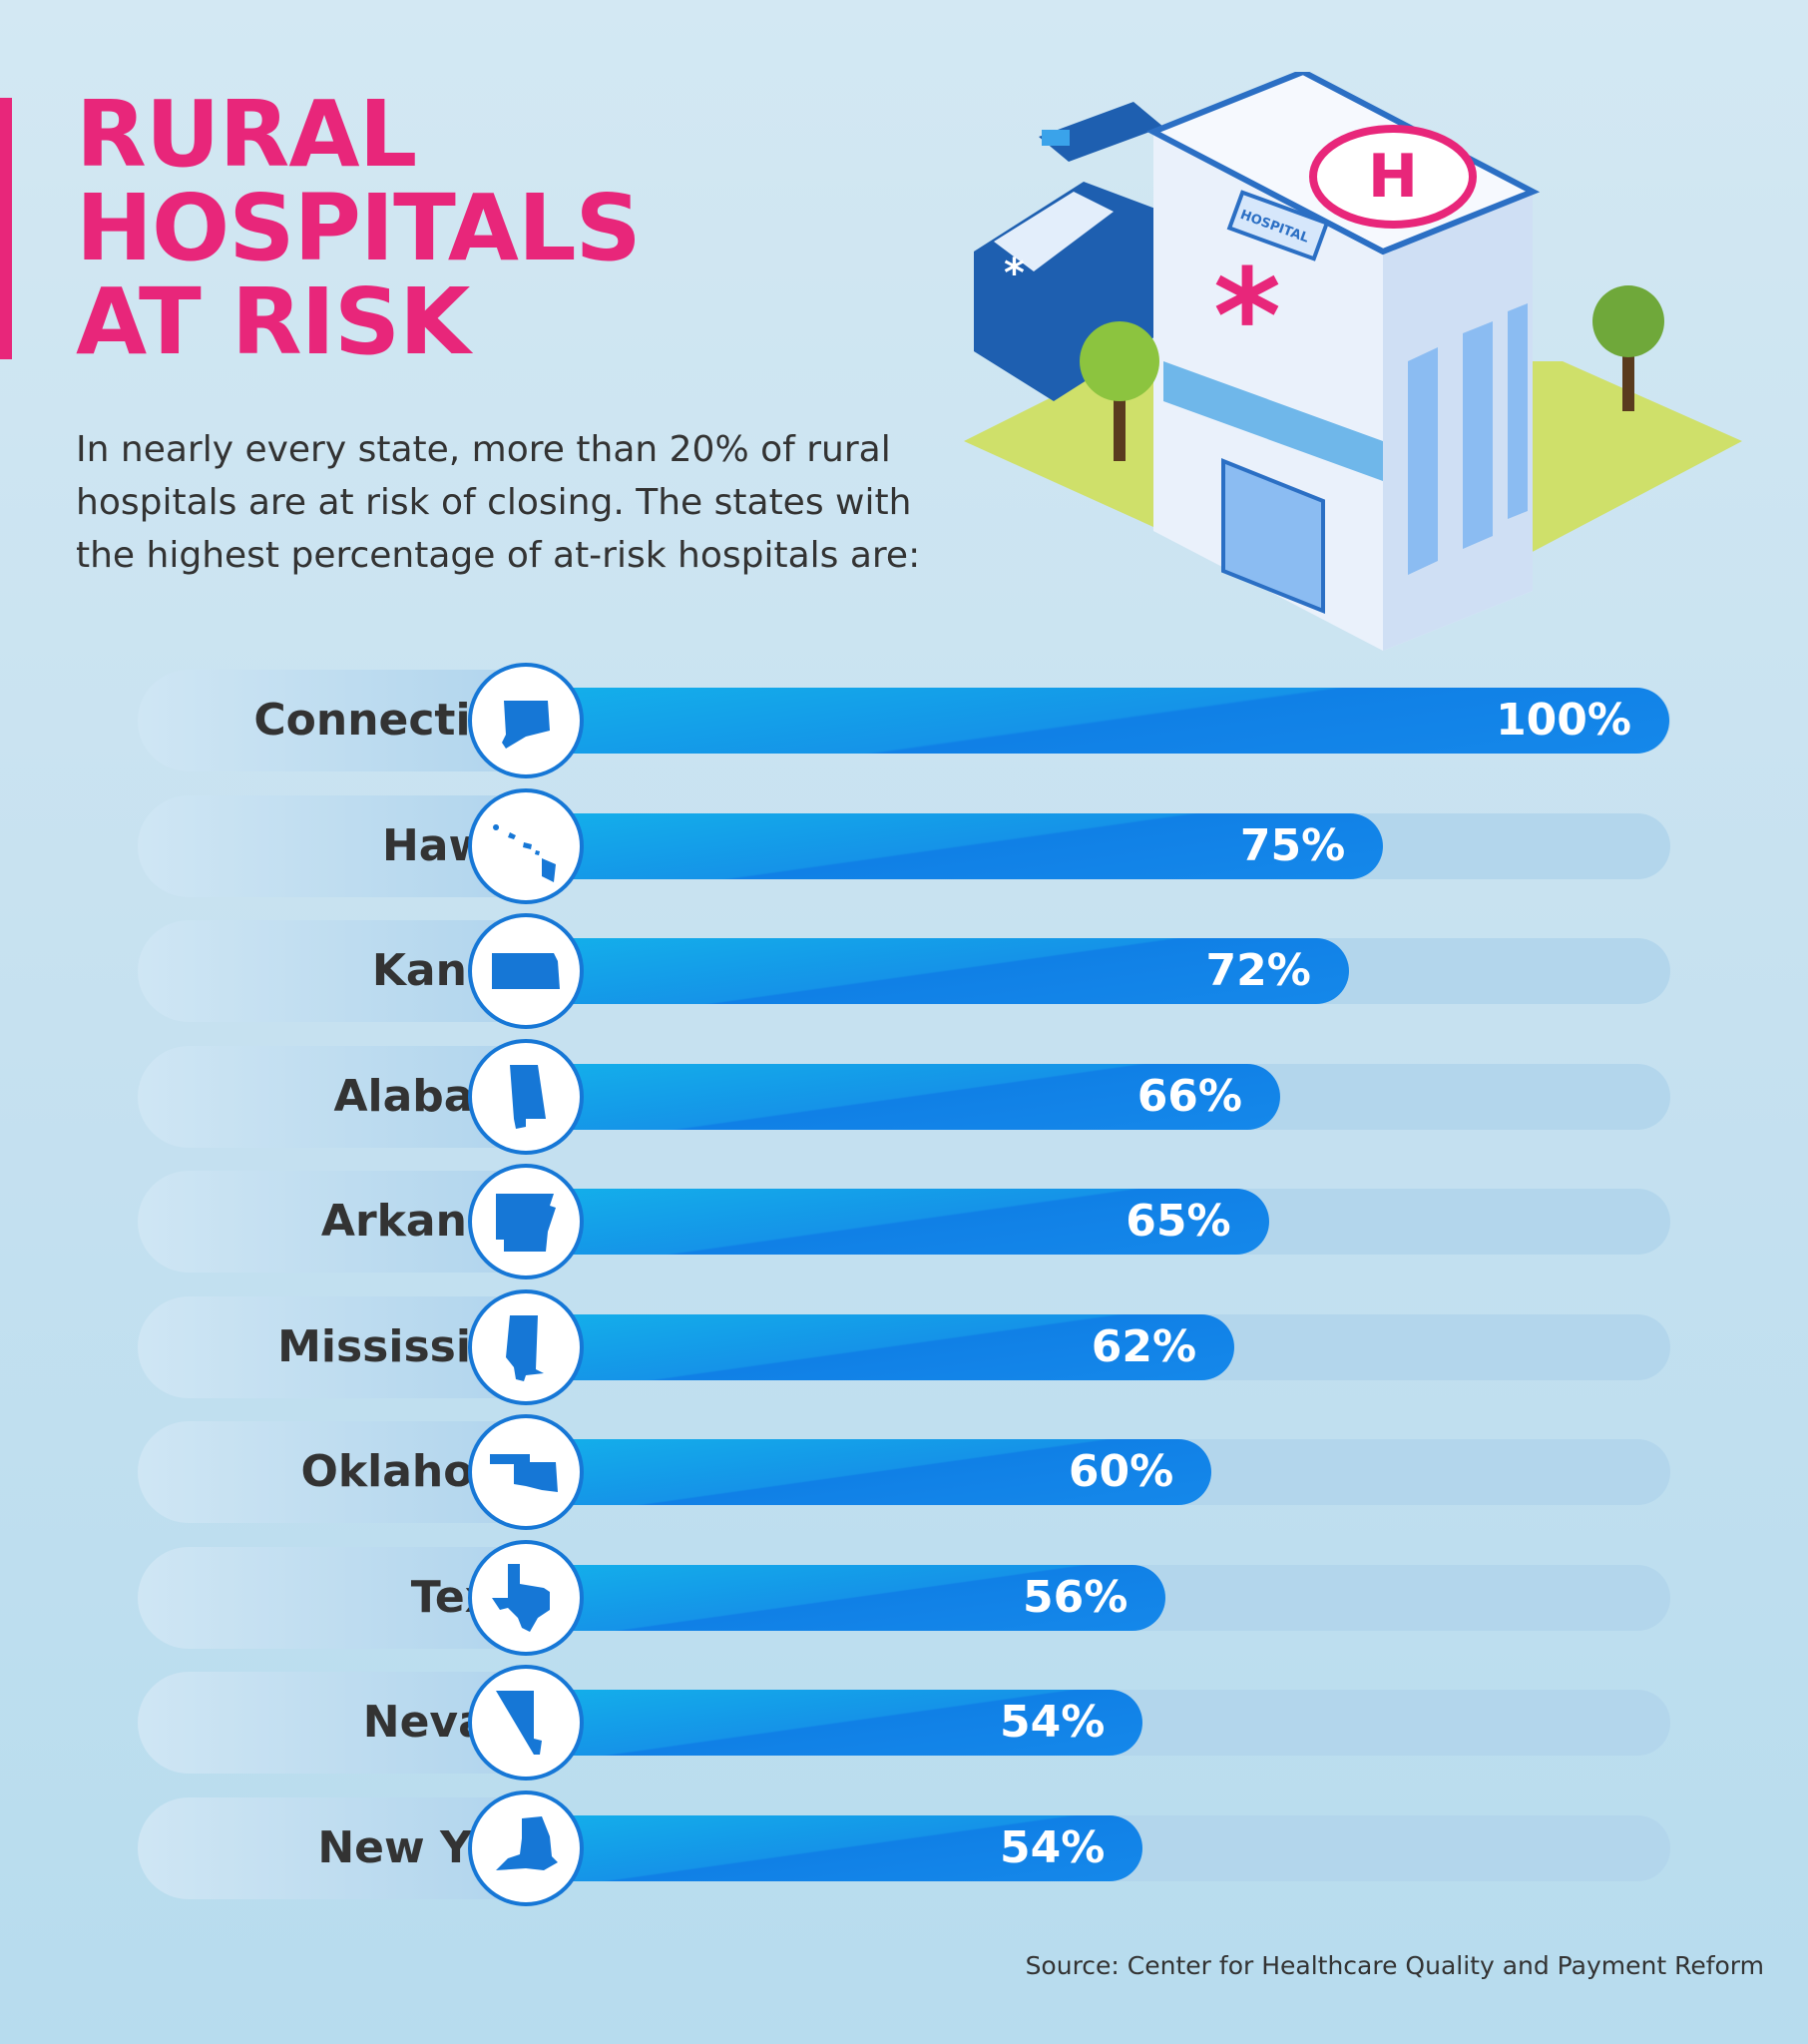 Image resolution: width=1808 pixels, height=2044 pixels. What do you see at coordinates (273, 321) in the screenshot?
I see `title-line: AT RISK` at bounding box center [273, 321].